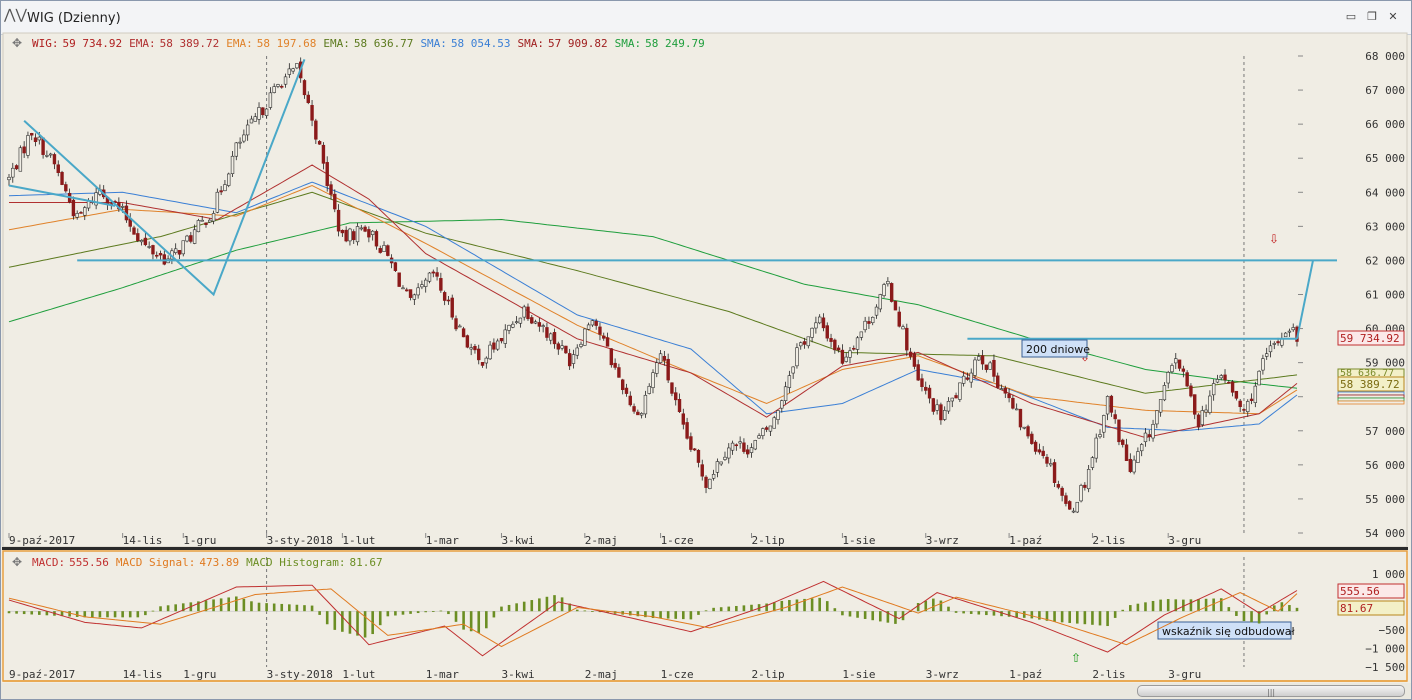 Image resolution: width=1412 pixels, height=700 pixels. I want to click on restore-icon: ❐, so click(1372, 16).